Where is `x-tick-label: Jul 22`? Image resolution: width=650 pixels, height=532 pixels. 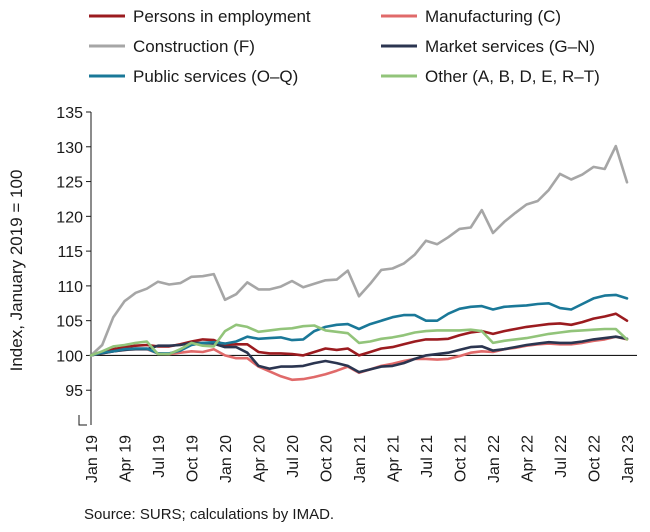
x-tick-label: Jul 22 is located at coordinates (561, 456).